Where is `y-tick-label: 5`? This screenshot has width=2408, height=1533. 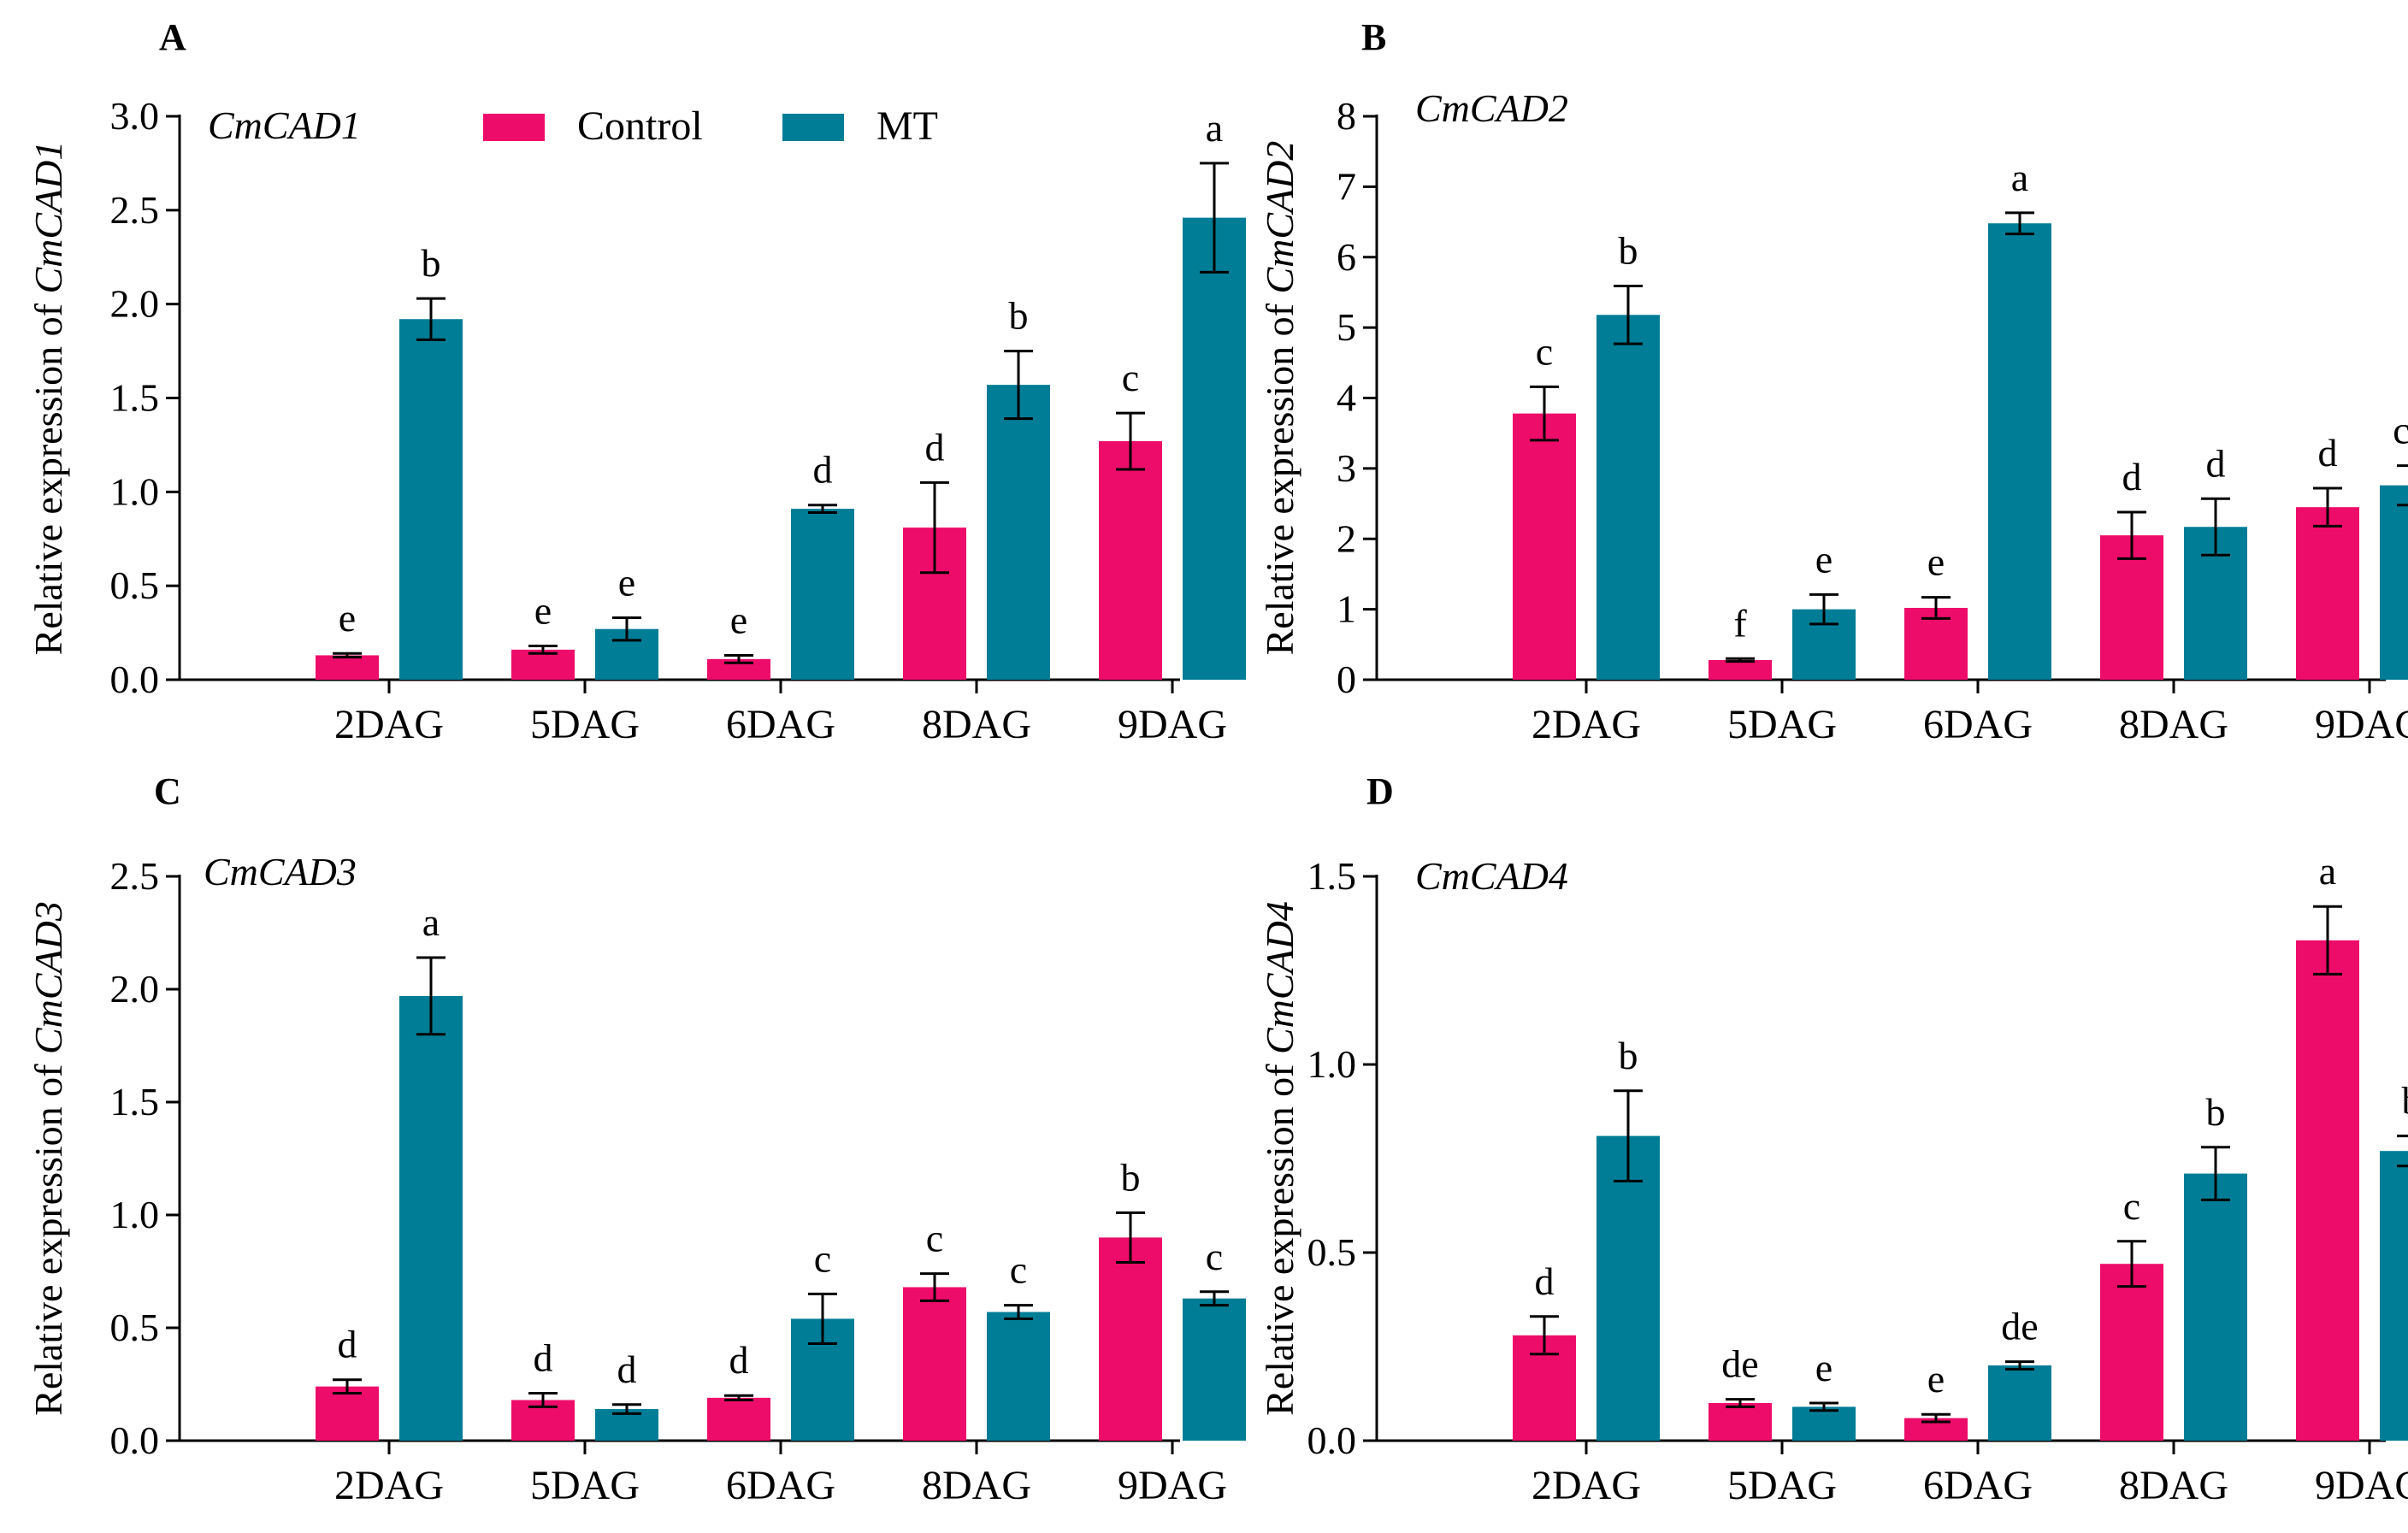 y-tick-label: 5 is located at coordinates (1346, 327).